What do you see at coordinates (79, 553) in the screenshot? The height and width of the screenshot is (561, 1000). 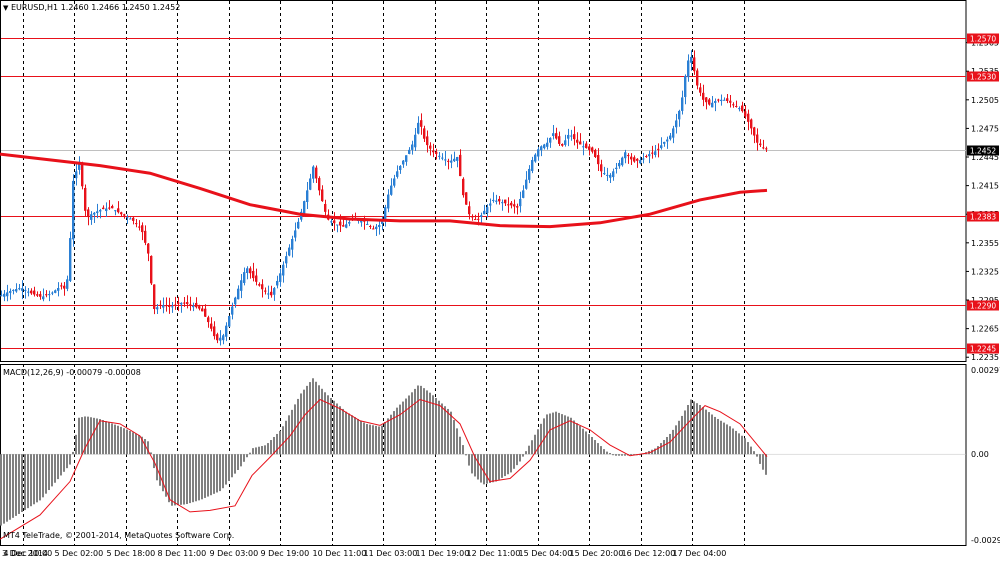 I see `x-tick-label: 5 Dec 02:00` at bounding box center [79, 553].